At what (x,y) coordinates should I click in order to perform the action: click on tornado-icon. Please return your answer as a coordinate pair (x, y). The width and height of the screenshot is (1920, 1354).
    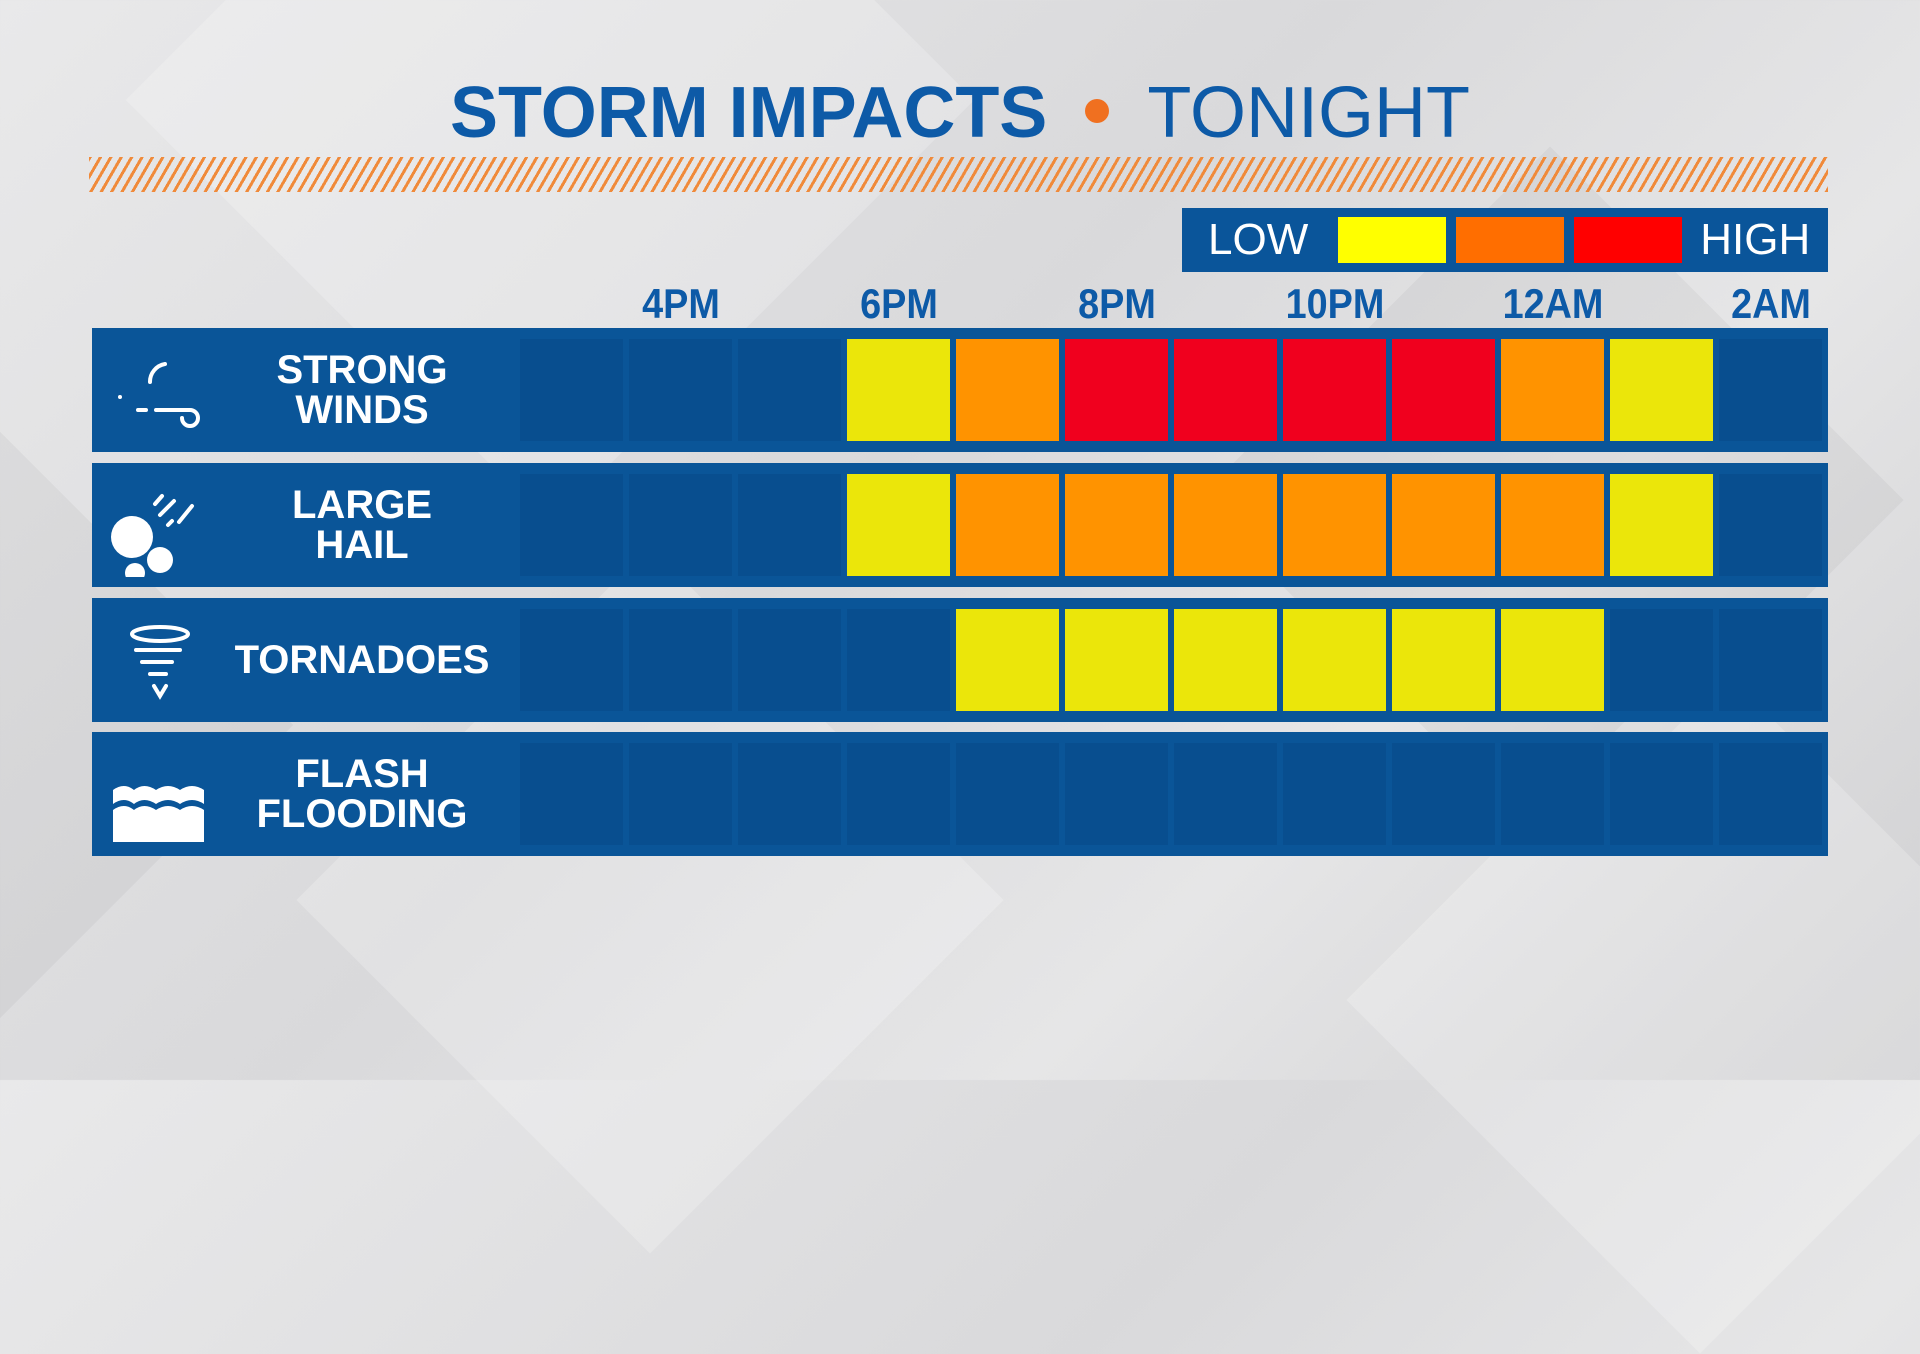
    Looking at the image, I should click on (160, 662).